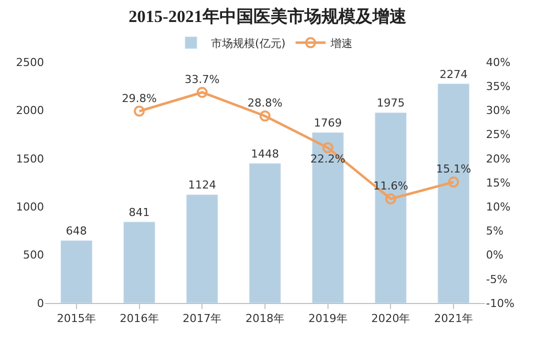 This screenshot has height=337, width=535. Describe the element at coordinates (498, 135) in the screenshot. I see `y2-tick-label: 25%` at that location.